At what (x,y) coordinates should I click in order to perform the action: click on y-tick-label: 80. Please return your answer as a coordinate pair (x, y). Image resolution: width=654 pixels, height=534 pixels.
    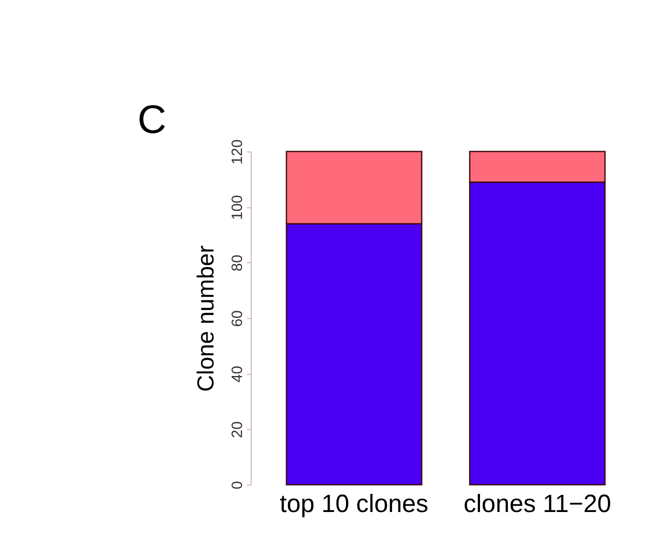
    Looking at the image, I should click on (237, 263).